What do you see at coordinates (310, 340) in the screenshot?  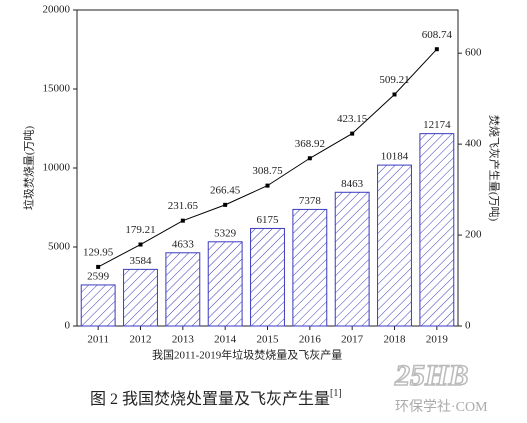 I see `x-tick-label: 2016` at bounding box center [310, 340].